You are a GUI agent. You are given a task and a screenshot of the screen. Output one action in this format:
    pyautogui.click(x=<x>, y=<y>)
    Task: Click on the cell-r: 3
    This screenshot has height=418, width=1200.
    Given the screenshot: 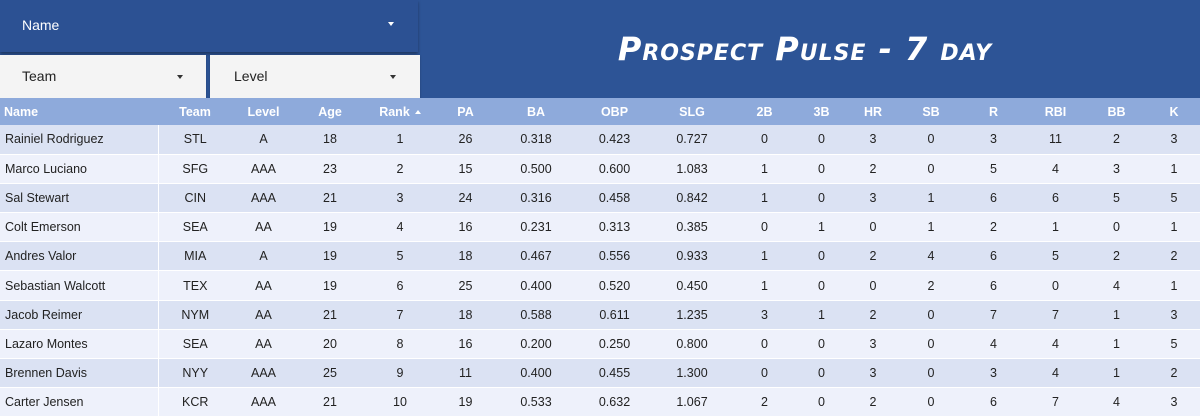 What is the action you would take?
    pyautogui.click(x=993, y=373)
    